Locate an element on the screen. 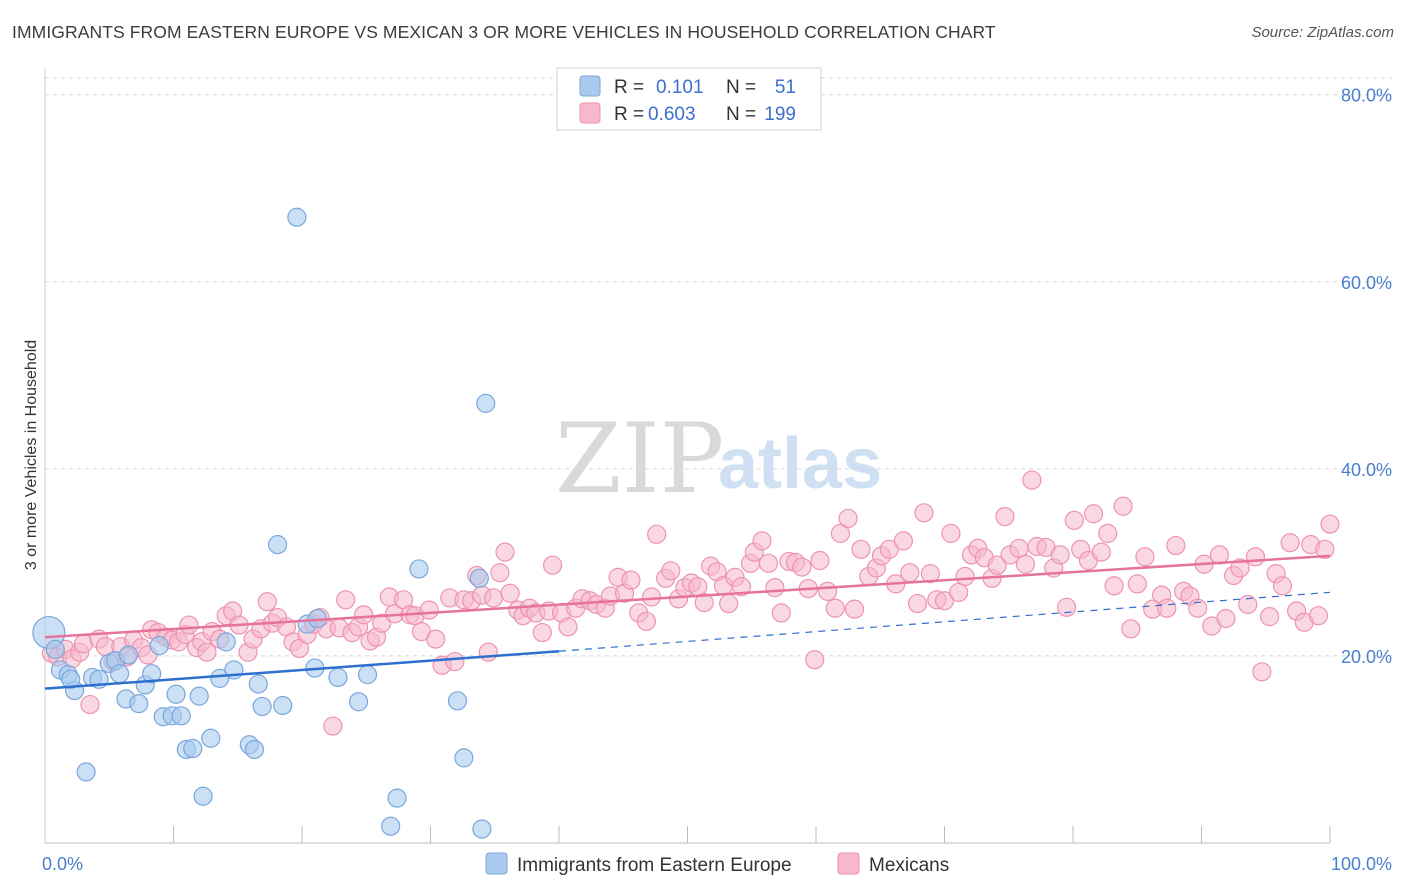 Image resolution: width=1406 pixels, height=892 pixels. stats-legend: R = 0.101 N = 51 R = 0.603 N = 199 is located at coordinates (689, 99).